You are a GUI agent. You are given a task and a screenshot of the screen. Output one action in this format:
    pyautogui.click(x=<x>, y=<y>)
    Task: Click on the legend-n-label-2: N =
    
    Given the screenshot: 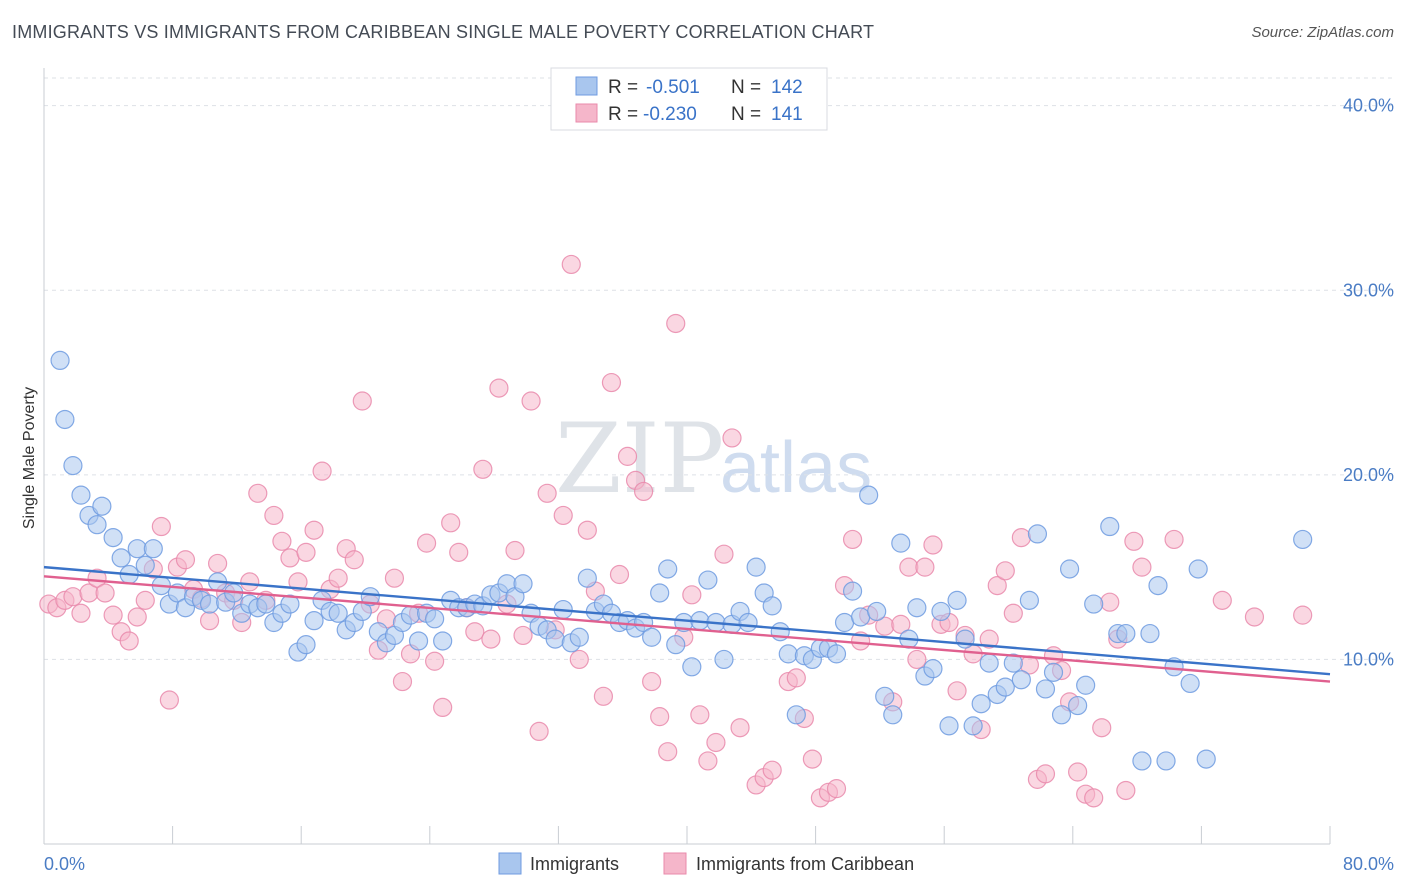 What is the action you would take?
    pyautogui.click(x=746, y=114)
    